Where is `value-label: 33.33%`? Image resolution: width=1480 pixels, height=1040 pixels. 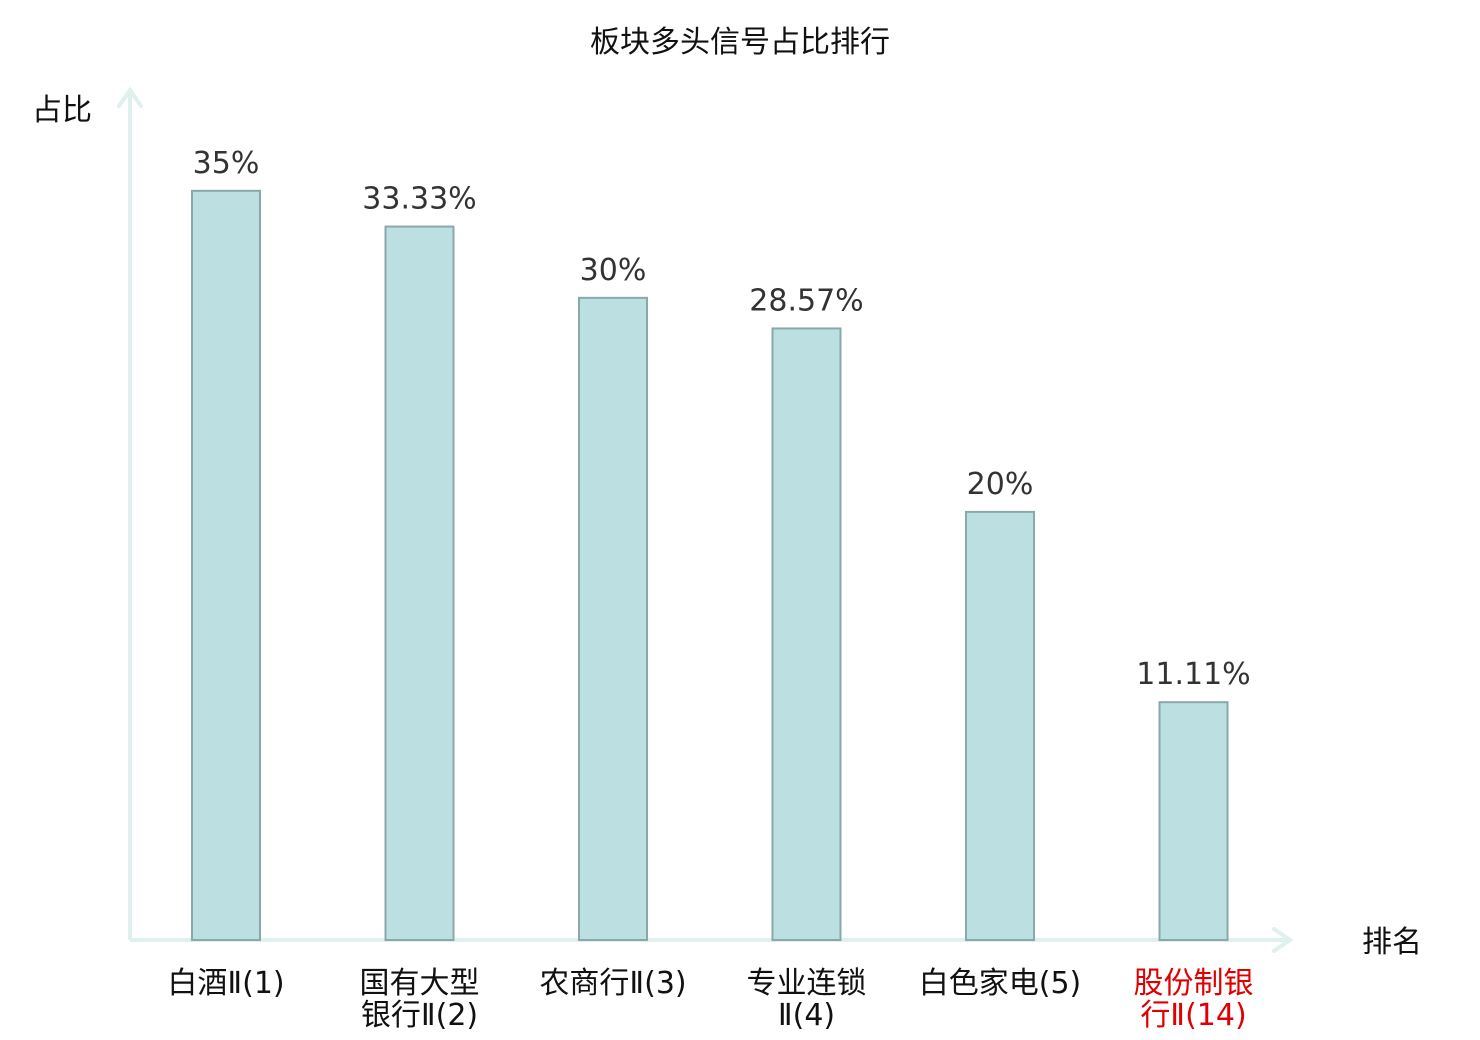 value-label: 33.33% is located at coordinates (419, 199).